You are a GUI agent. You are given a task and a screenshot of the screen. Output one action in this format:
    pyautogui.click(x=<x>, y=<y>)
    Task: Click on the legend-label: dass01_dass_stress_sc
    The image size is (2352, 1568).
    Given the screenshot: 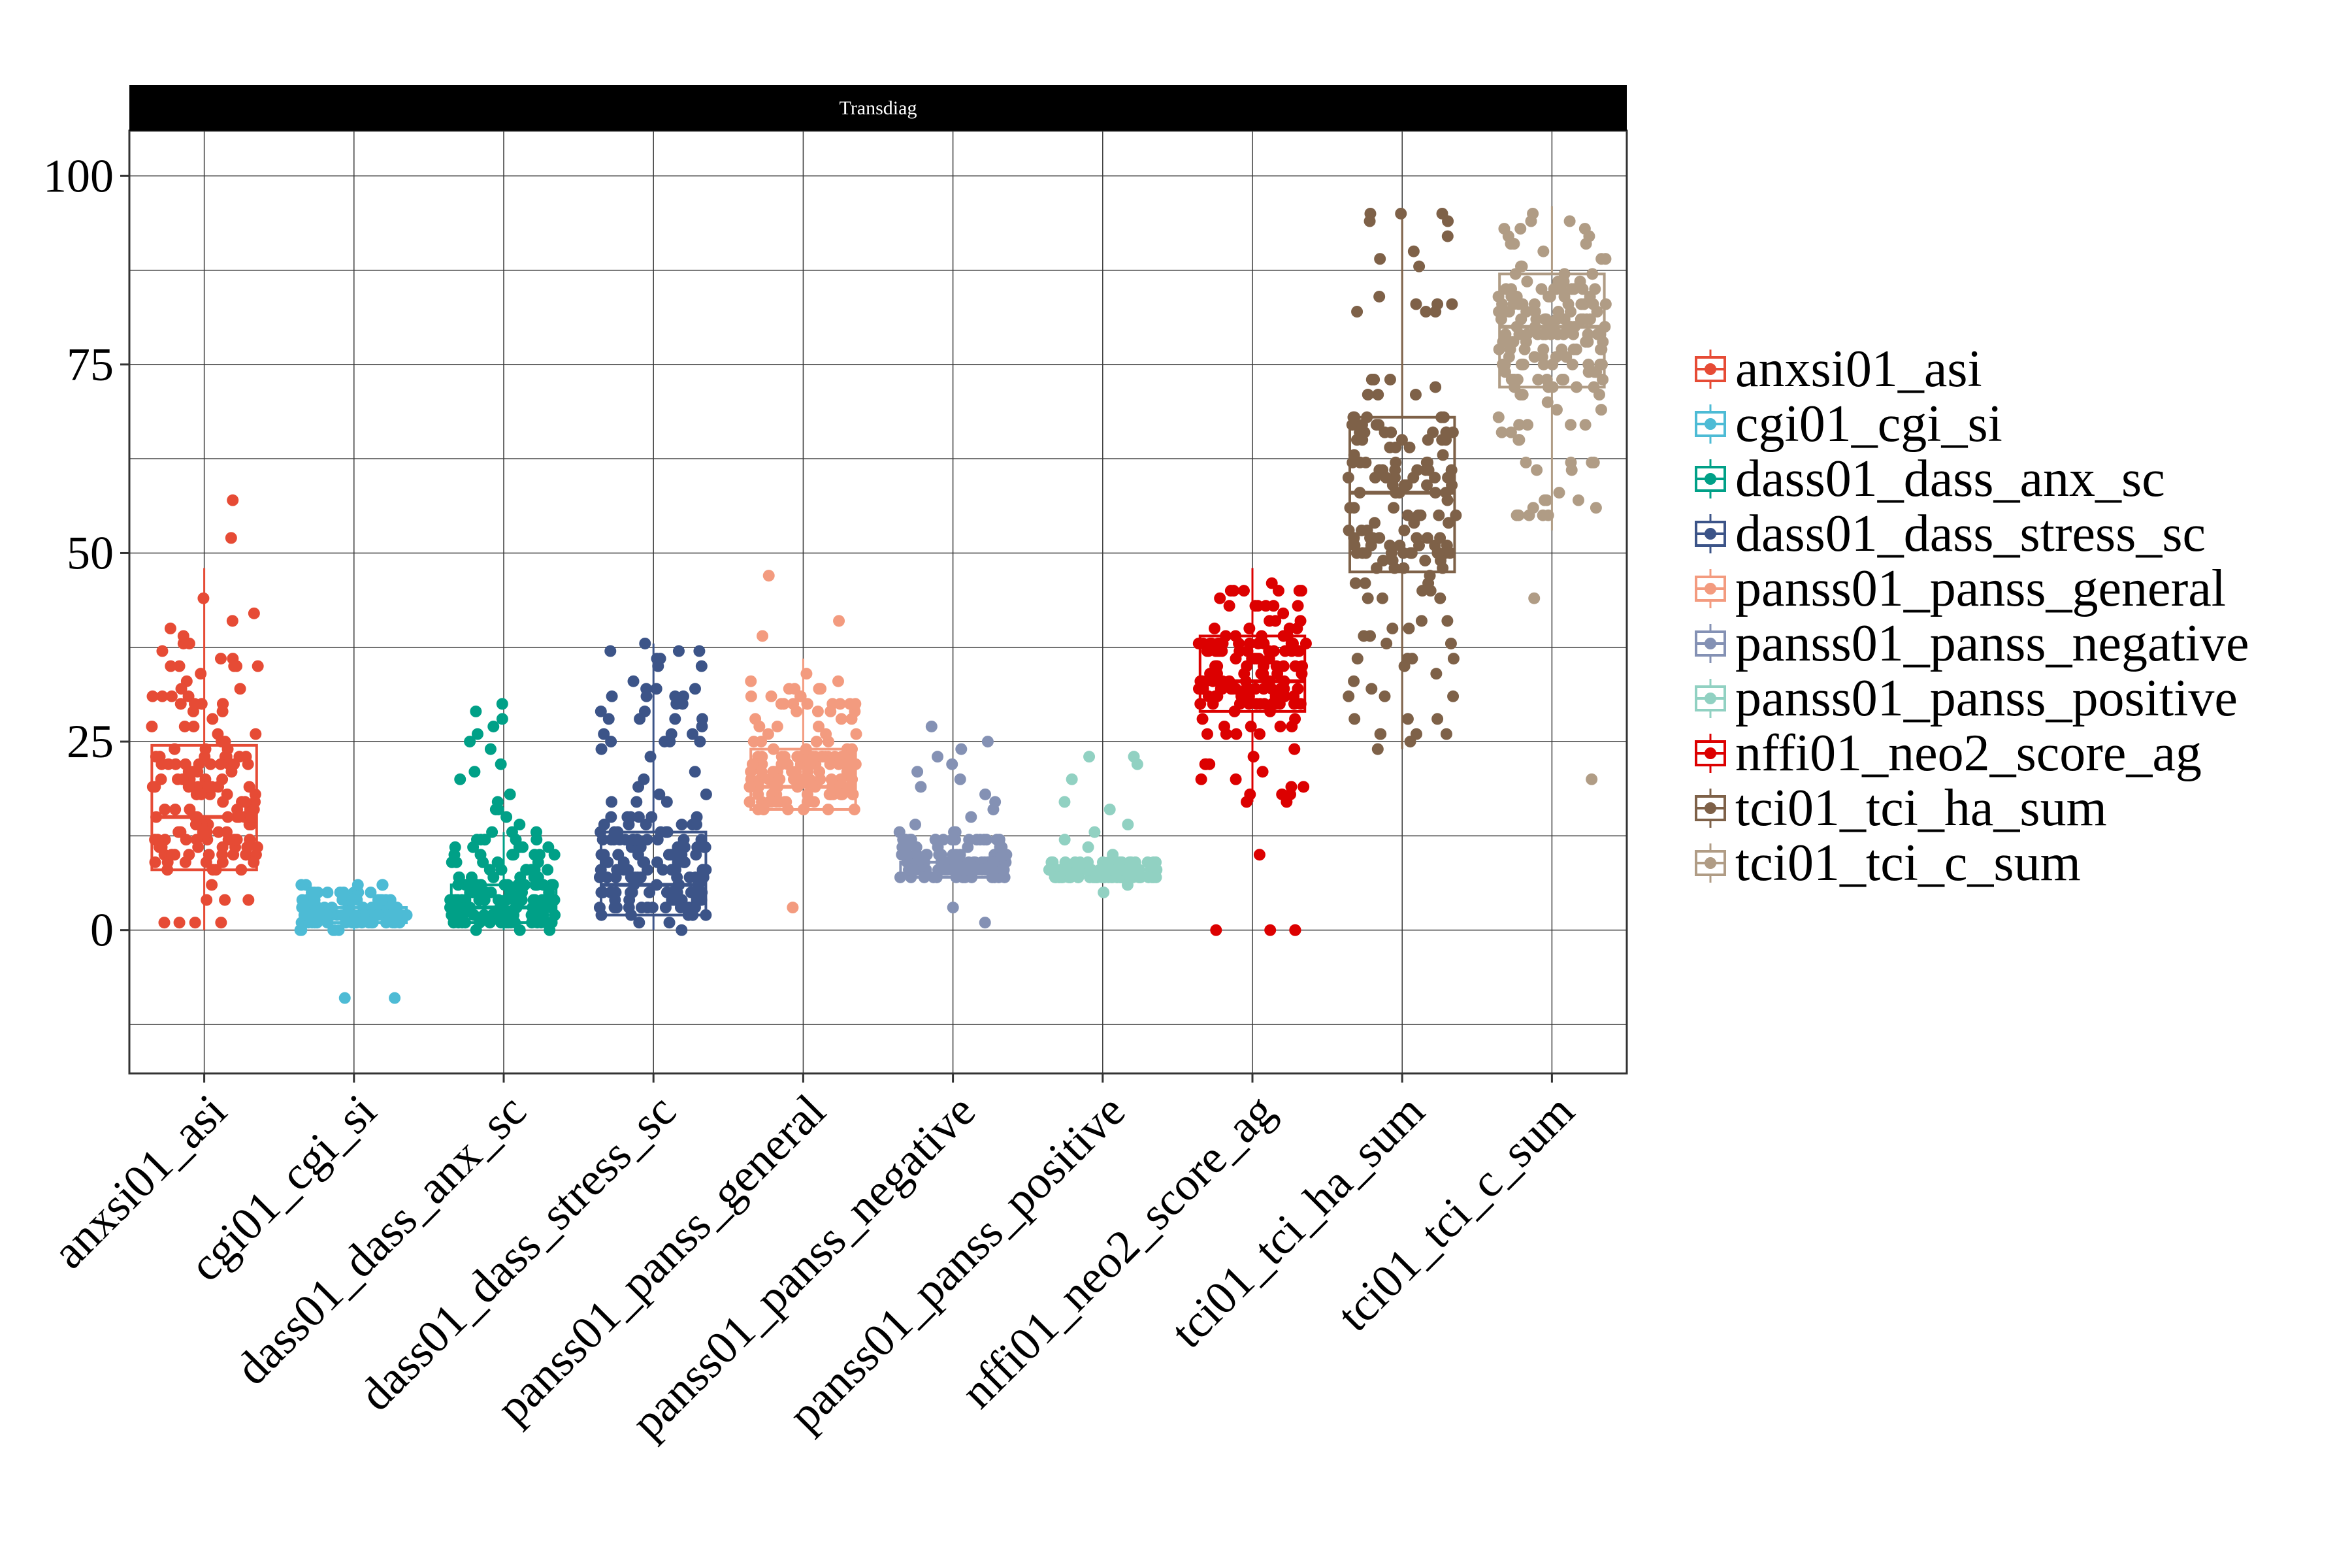 What is the action you would take?
    pyautogui.click(x=1970, y=534)
    